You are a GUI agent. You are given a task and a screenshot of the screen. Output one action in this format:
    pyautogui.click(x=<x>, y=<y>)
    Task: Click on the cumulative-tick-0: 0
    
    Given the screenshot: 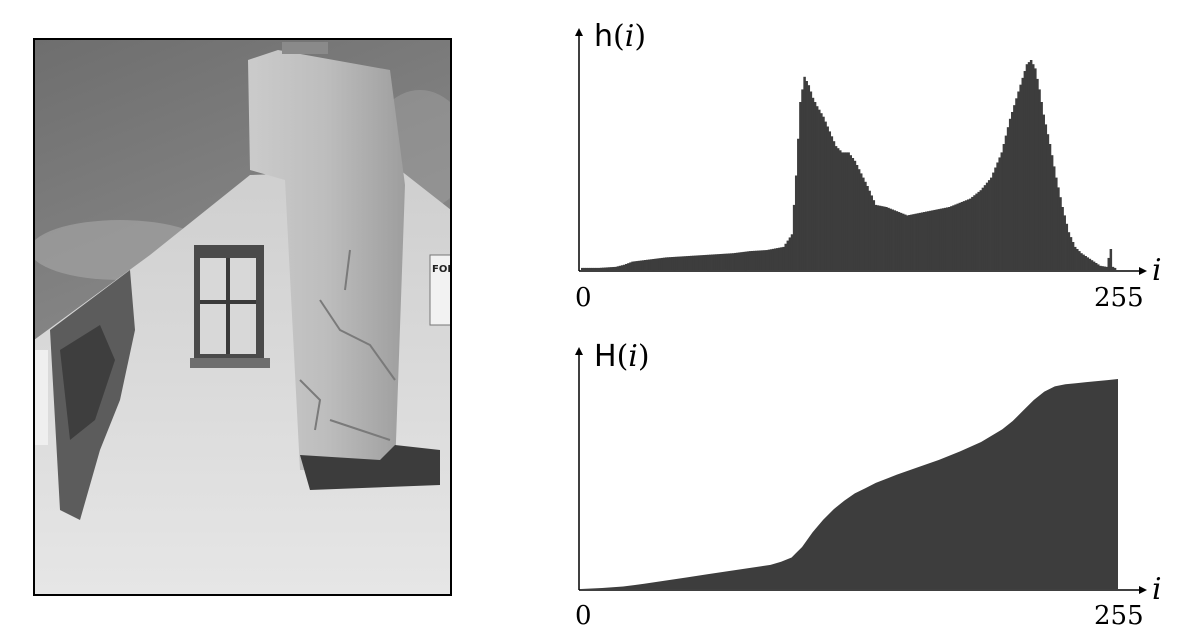 What is the action you would take?
    pyautogui.click(x=583, y=616)
    